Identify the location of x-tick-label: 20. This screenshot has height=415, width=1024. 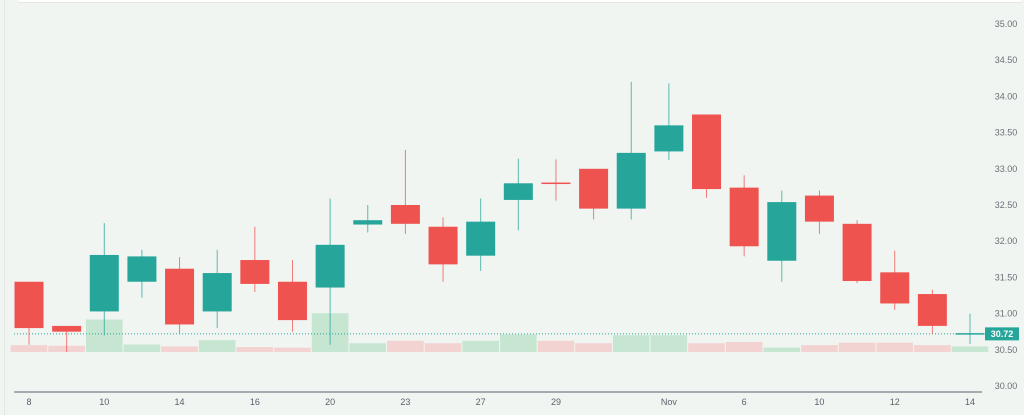
(330, 402).